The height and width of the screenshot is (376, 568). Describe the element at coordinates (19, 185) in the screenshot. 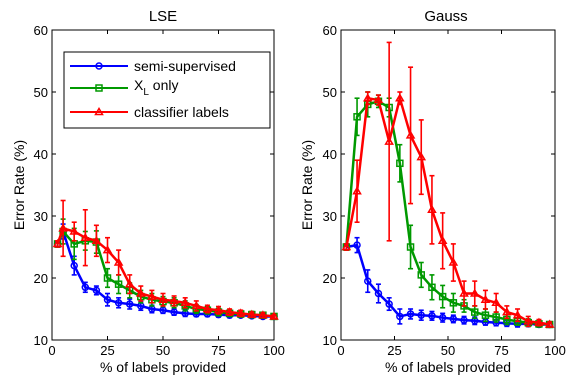

I see `y-axis-label-lse: Error Rate (%)` at that location.